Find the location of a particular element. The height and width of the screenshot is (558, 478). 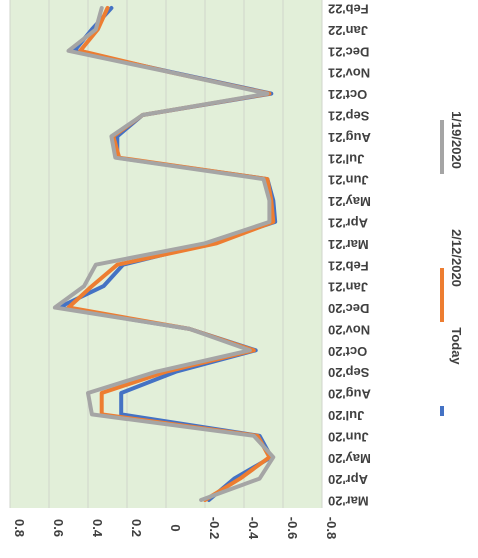

category-label: May'20 is located at coordinates (349, 458).